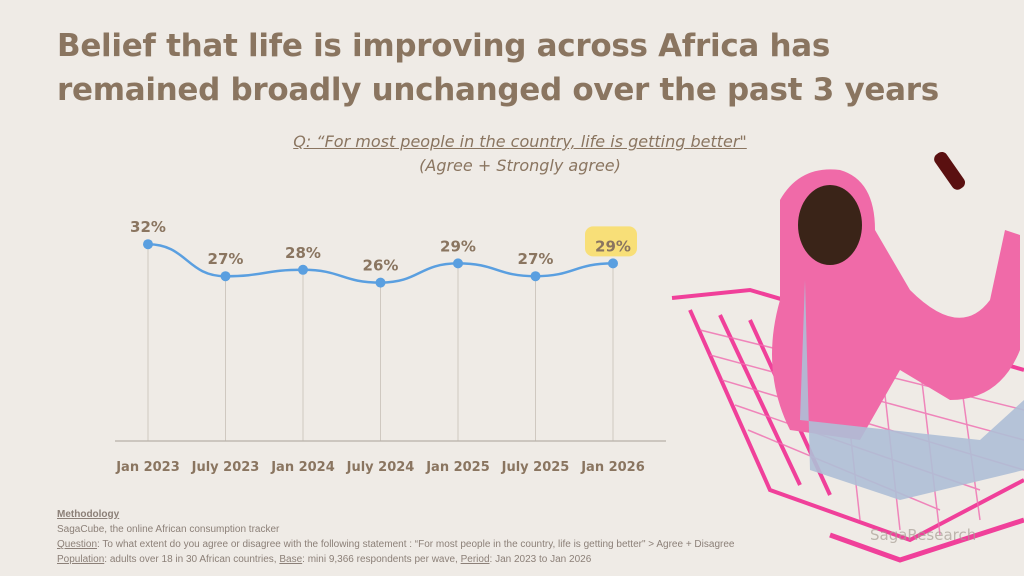 Image resolution: width=1024 pixels, height=576 pixels. I want to click on x-tick-label: July 2023, so click(225, 467).